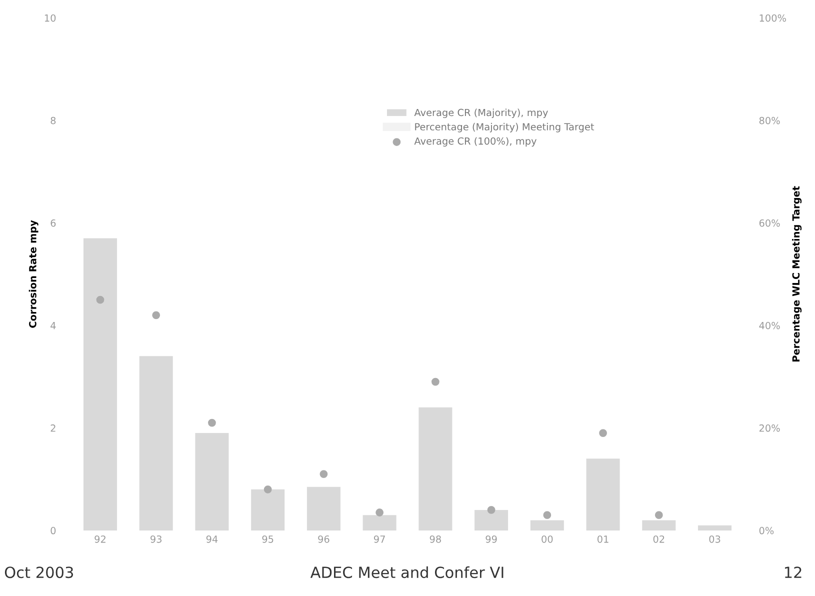  What do you see at coordinates (769, 120) in the screenshot?
I see `y2-tick-label: 80%` at bounding box center [769, 120].